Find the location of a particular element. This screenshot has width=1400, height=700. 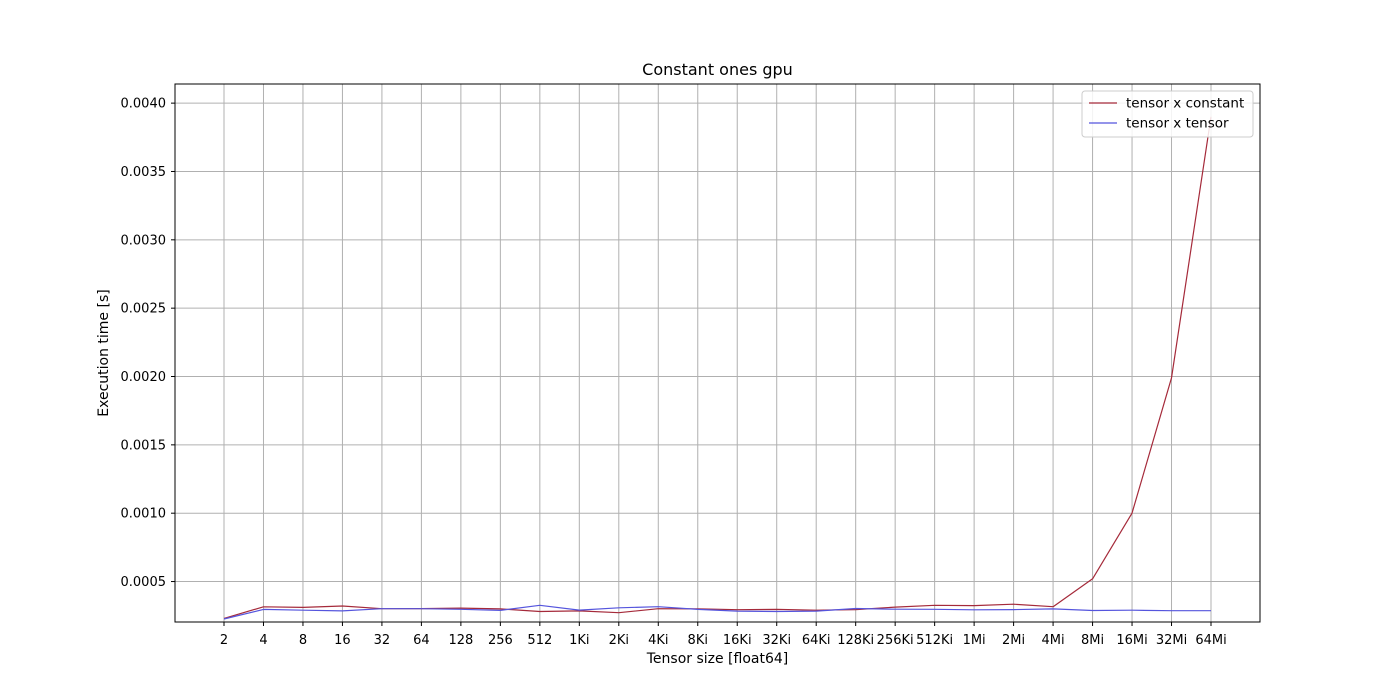

y-tick-label: 0.0010 is located at coordinates (144, 514).